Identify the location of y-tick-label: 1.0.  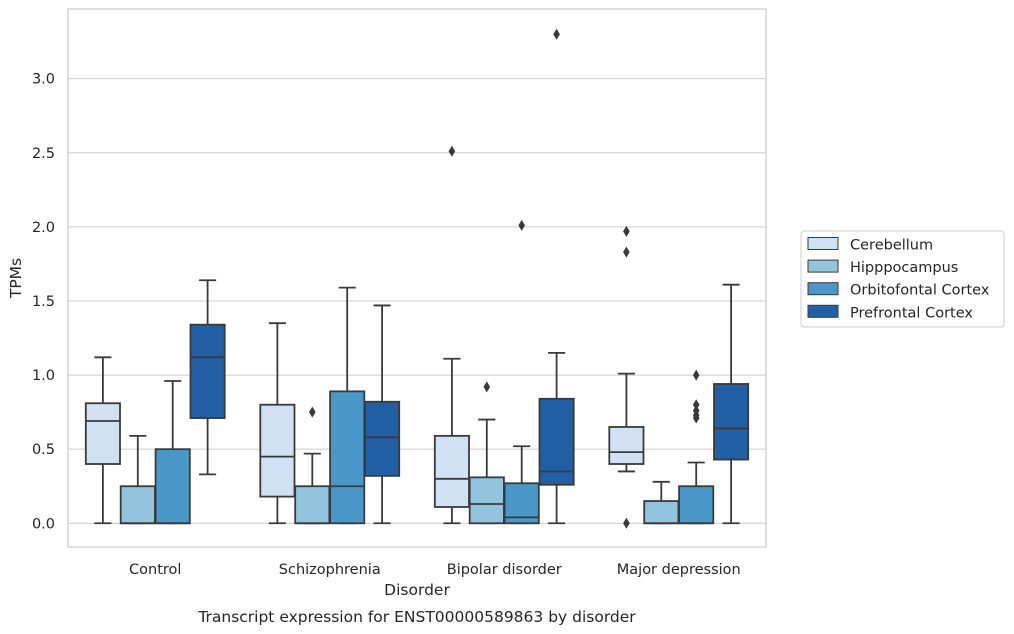
(43, 376).